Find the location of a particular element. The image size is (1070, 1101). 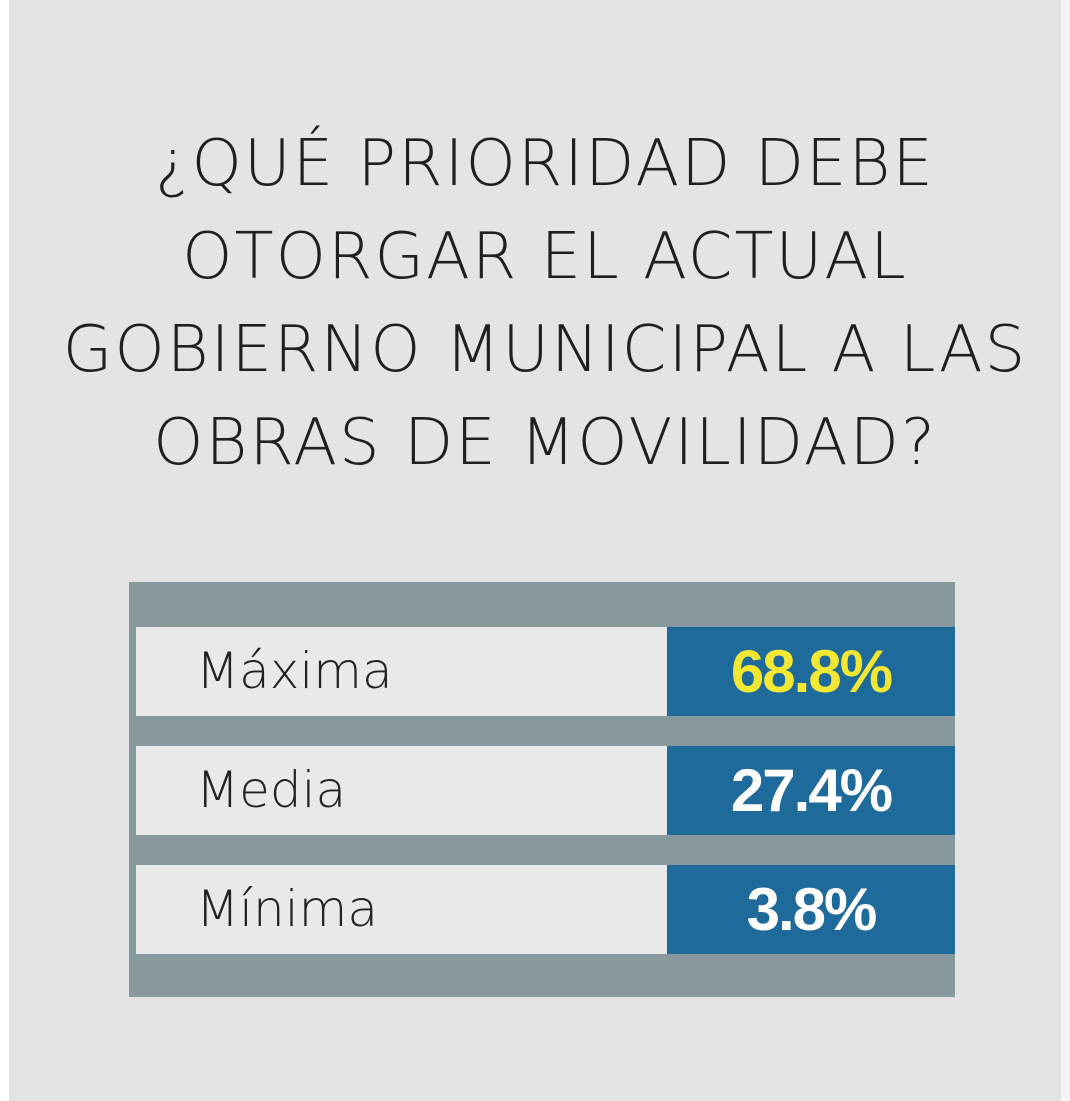

table-row: Media 27.4% is located at coordinates (545, 790).